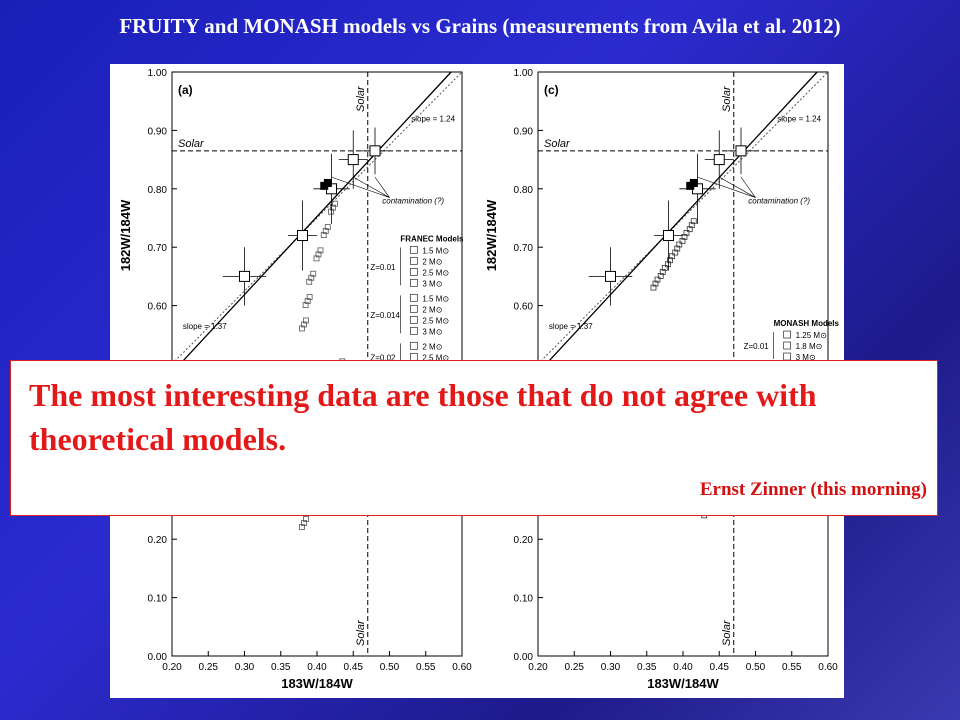  Describe the element at coordinates (385, 315) in the screenshot. I see `model-legend-group-label: Z=0.014` at that location.